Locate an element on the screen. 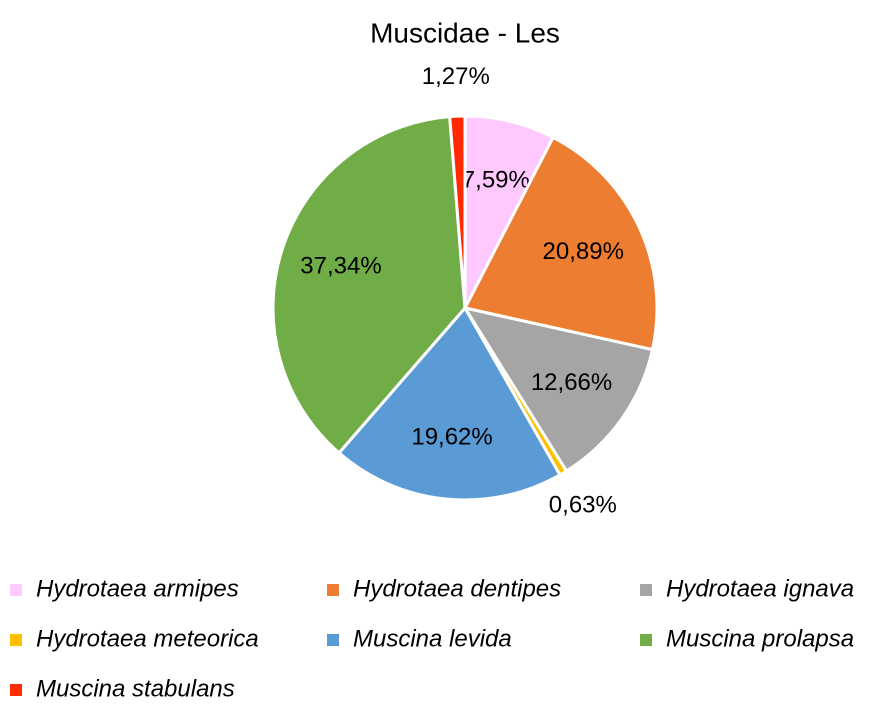  data-label: 7,59% is located at coordinates (496, 179).